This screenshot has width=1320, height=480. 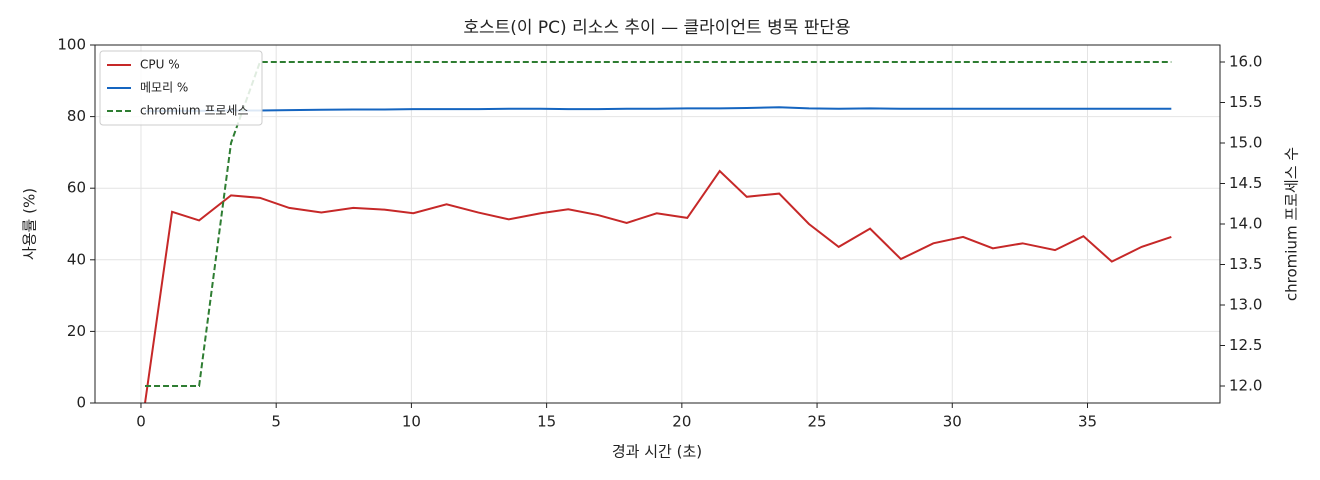 What do you see at coordinates (81, 403) in the screenshot?
I see `y-tick-label: 0` at bounding box center [81, 403].